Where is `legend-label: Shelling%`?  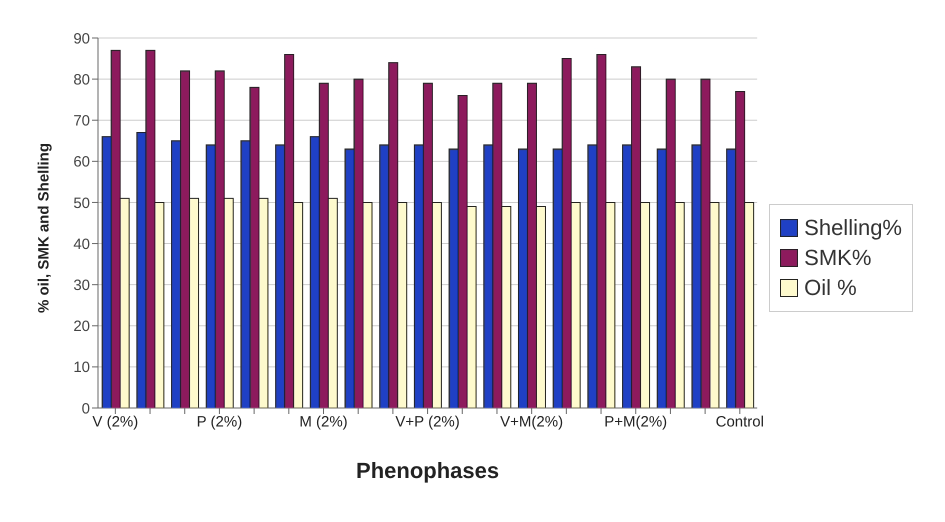
legend-label: Shelling% is located at coordinates (853, 228).